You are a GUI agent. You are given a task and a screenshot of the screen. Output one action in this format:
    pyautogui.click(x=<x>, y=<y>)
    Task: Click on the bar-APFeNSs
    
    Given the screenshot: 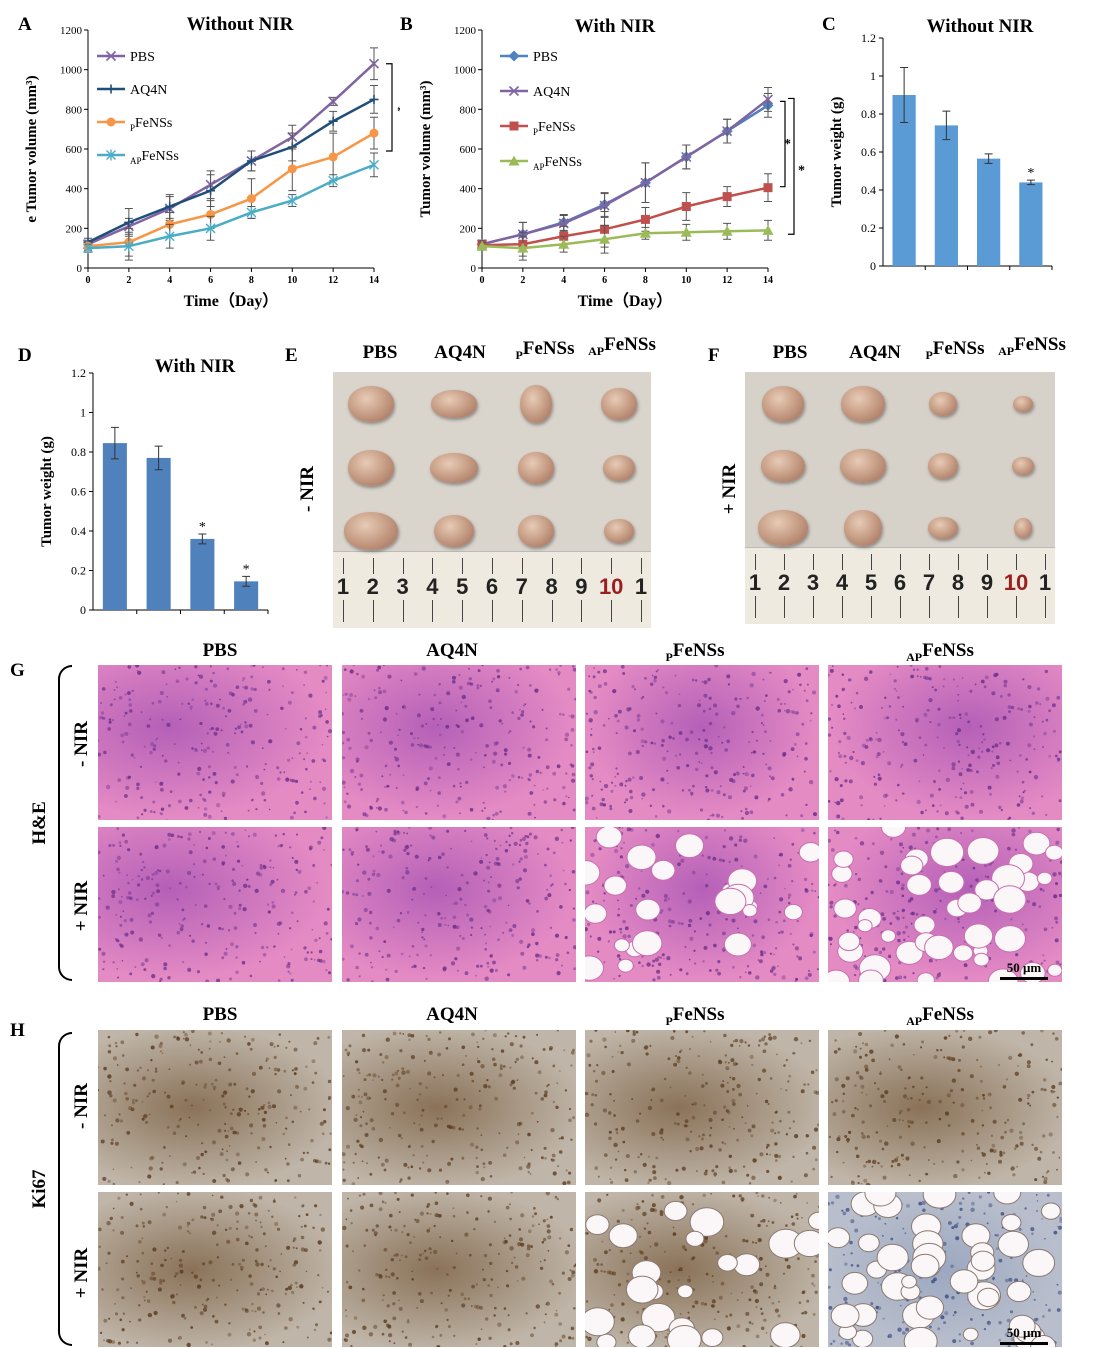 What is the action you would take?
    pyautogui.click(x=1031, y=224)
    